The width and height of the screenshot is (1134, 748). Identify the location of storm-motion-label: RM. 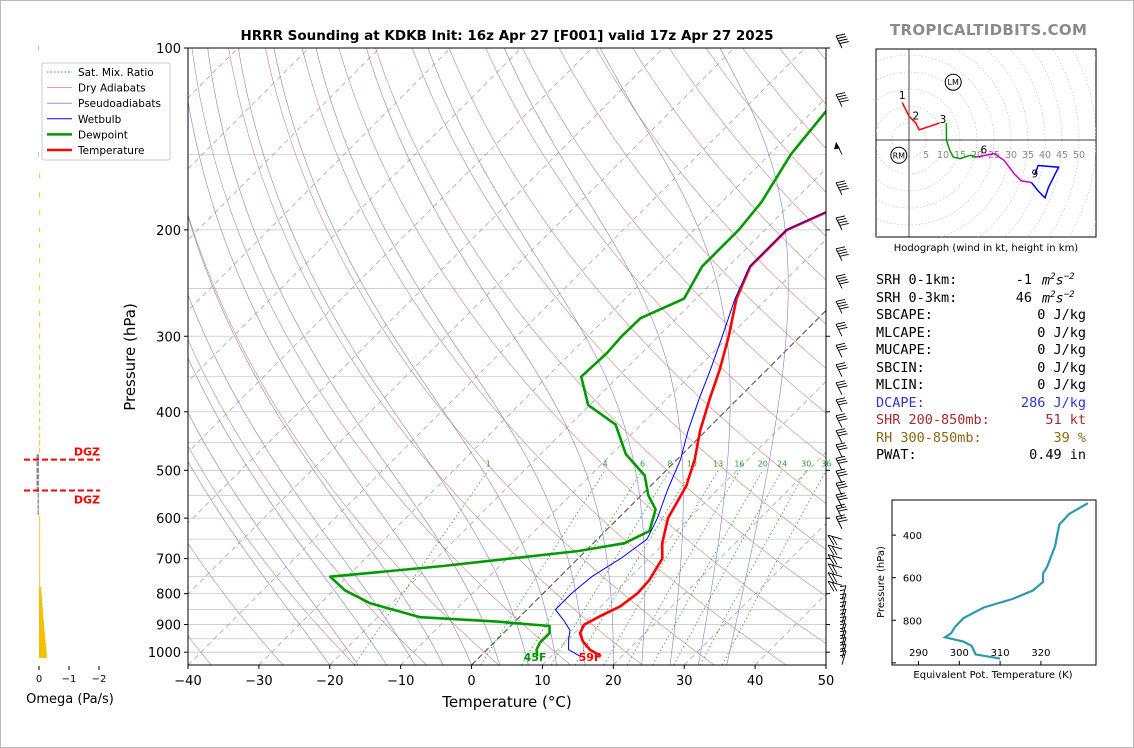
(899, 155).